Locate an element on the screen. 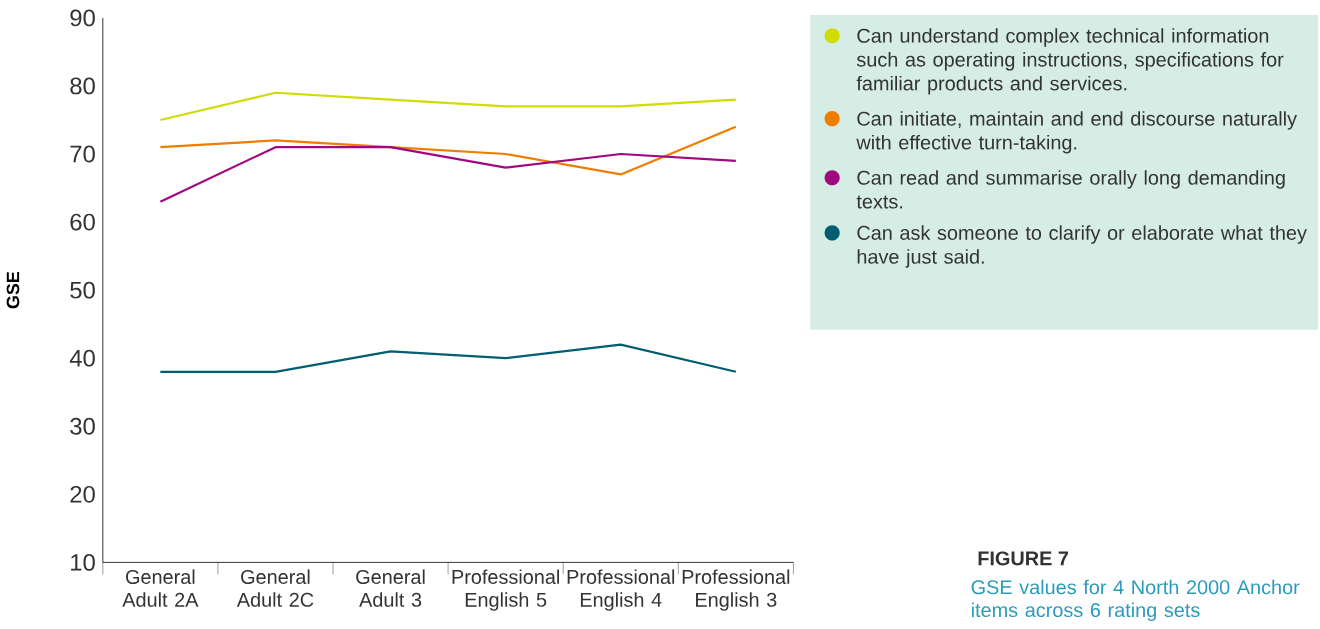 The width and height of the screenshot is (1320, 629). x-tick-label: Professional English 3 is located at coordinates (736, 590).